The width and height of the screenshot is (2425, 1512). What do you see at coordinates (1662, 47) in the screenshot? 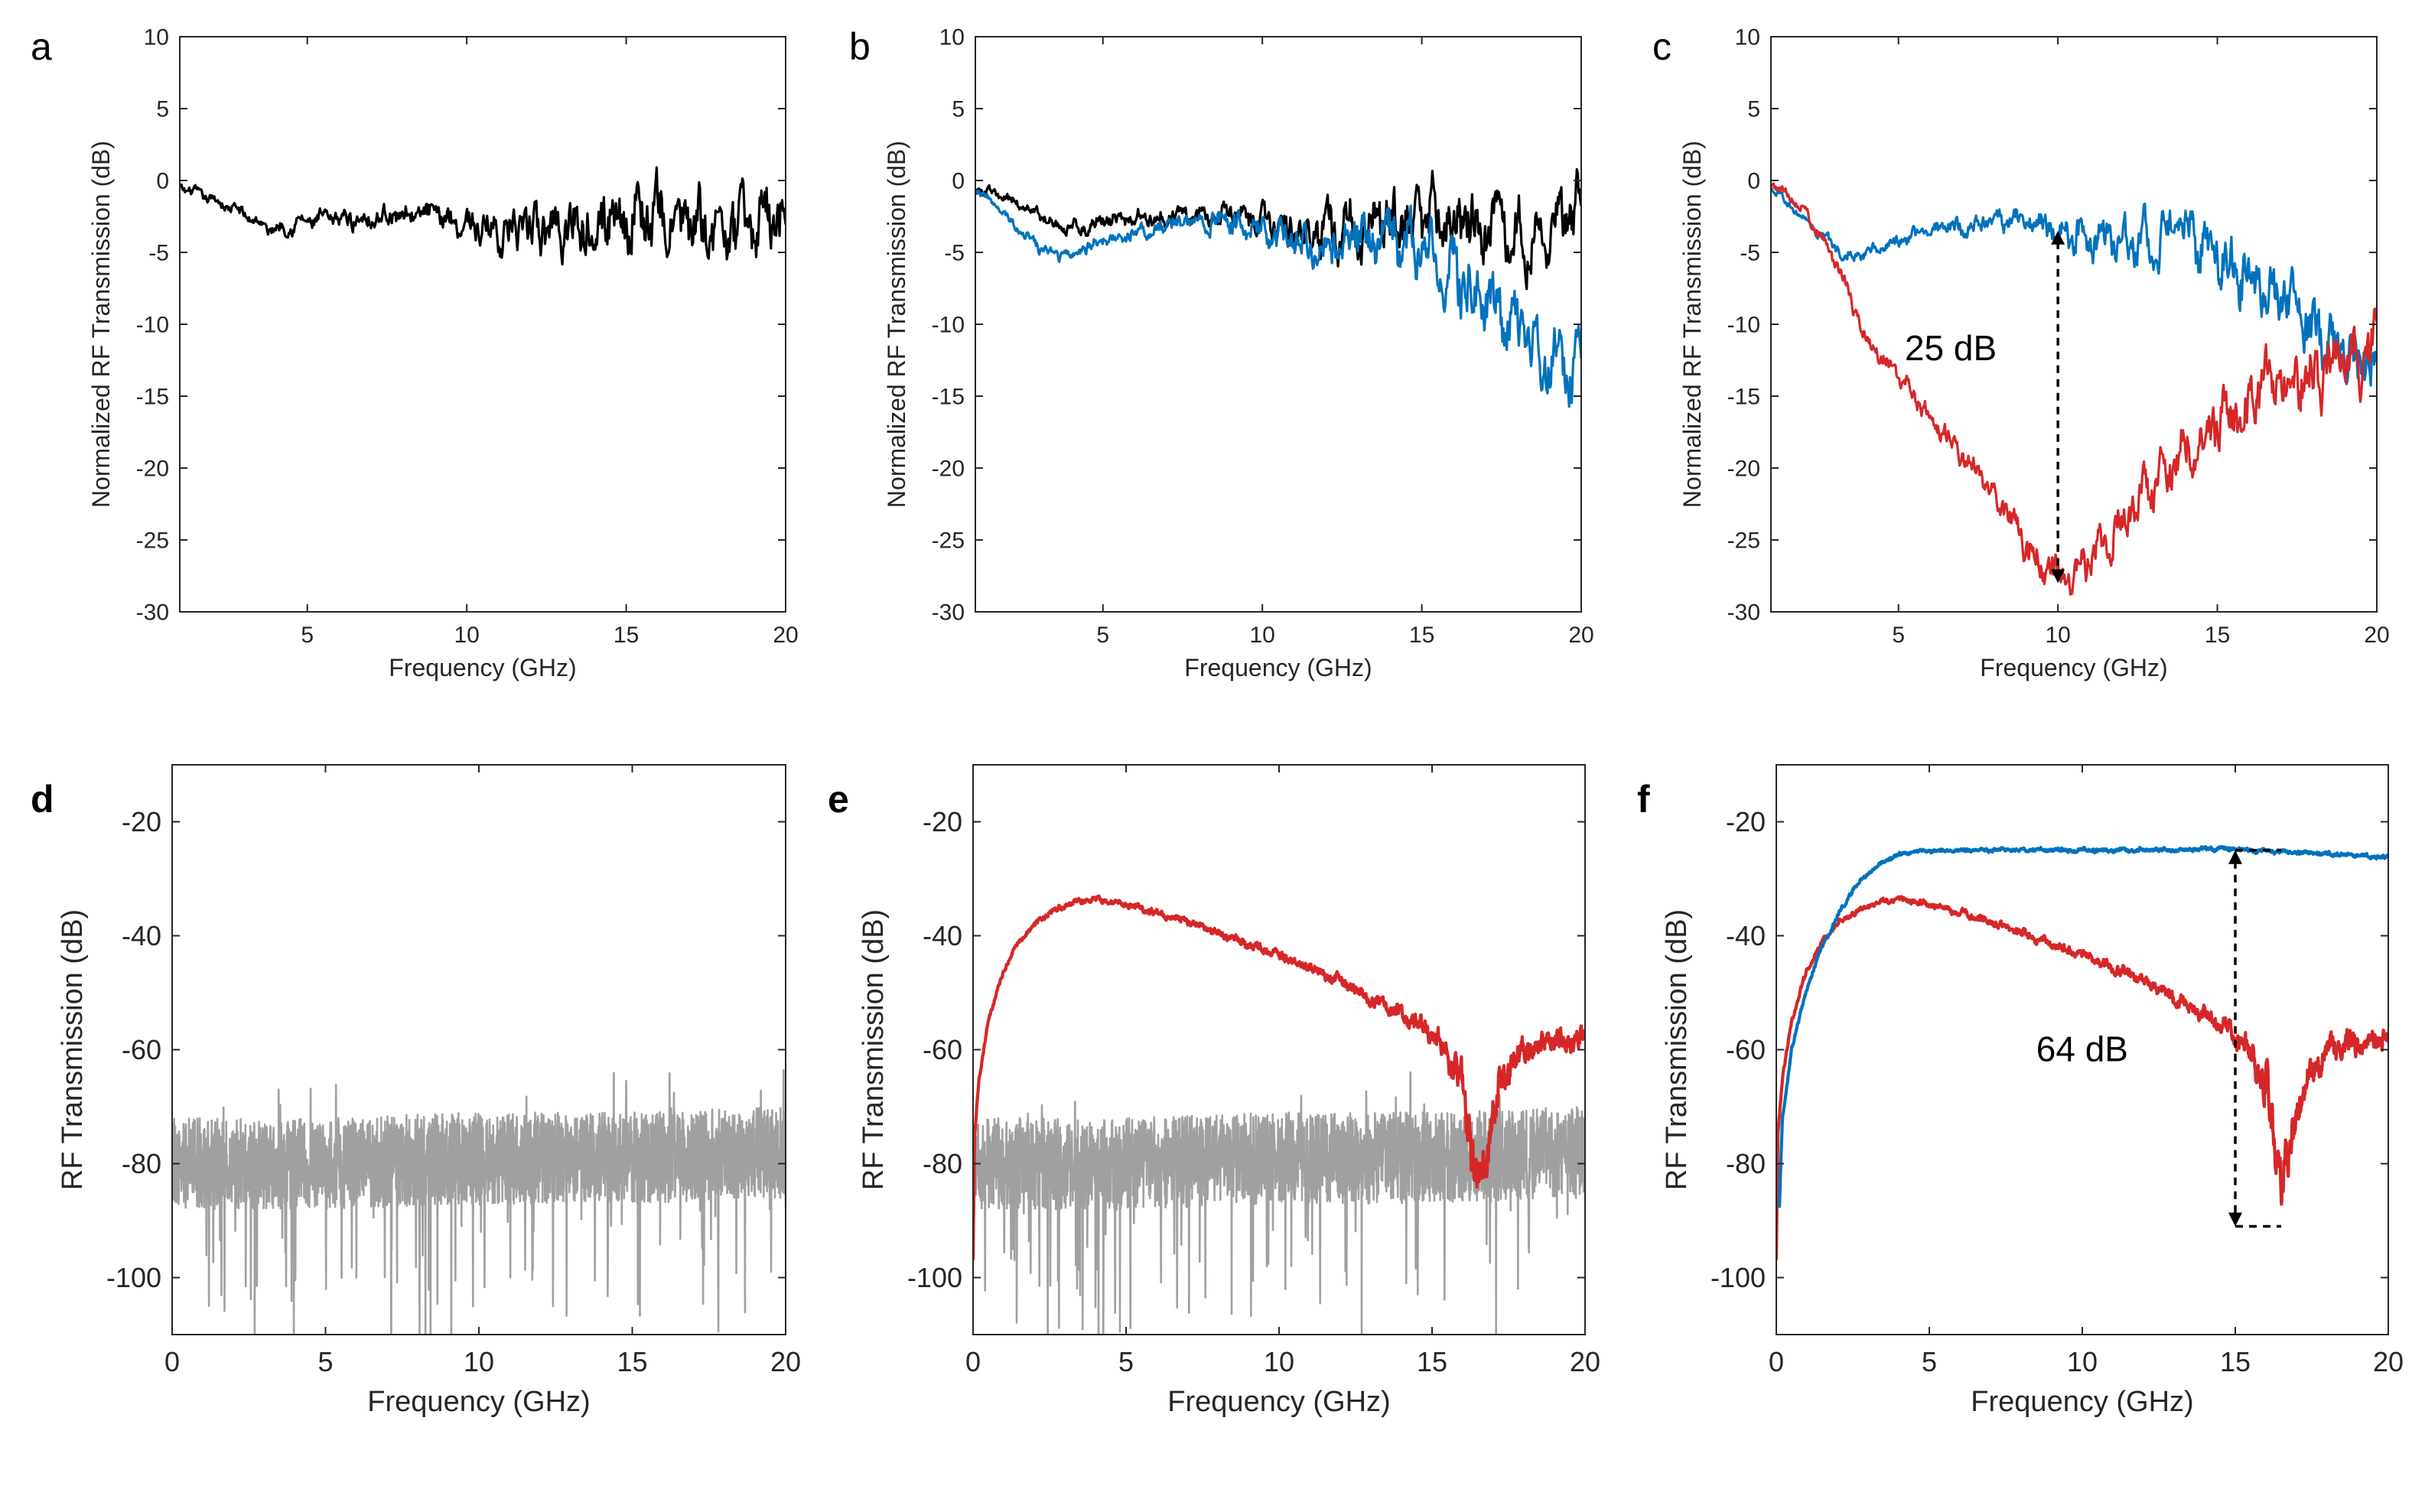
I see `panel-label-c: c` at bounding box center [1662, 47].